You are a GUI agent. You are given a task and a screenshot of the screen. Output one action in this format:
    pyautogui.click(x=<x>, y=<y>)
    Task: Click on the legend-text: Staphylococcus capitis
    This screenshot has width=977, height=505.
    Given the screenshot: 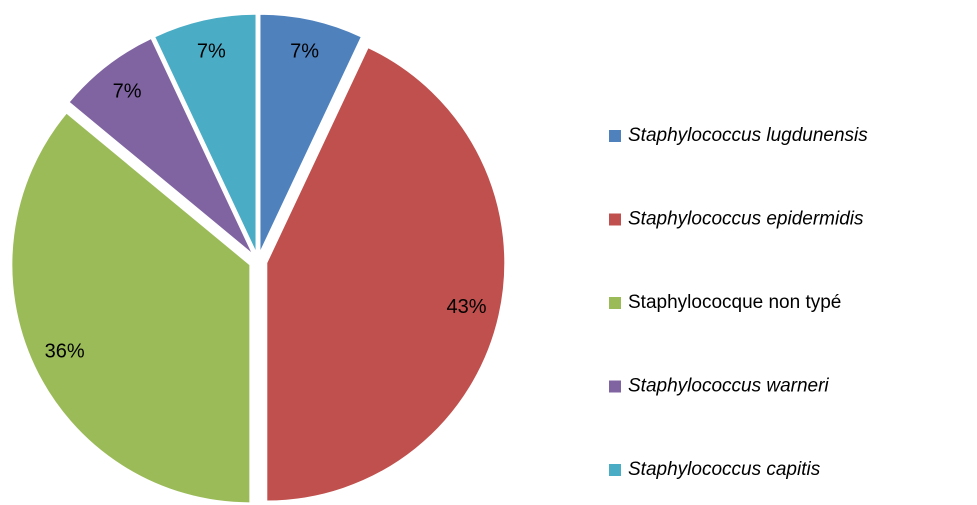 What is the action you would take?
    pyautogui.click(x=724, y=469)
    